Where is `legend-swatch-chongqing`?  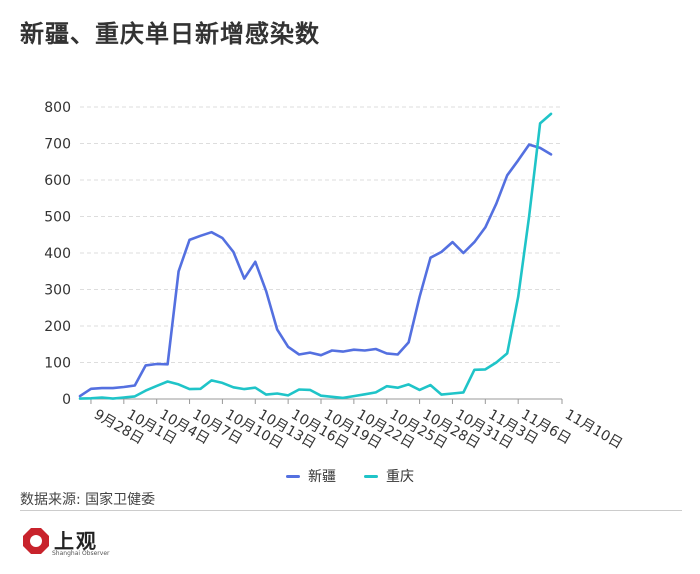
legend-swatch-chongqing is located at coordinates (371, 476).